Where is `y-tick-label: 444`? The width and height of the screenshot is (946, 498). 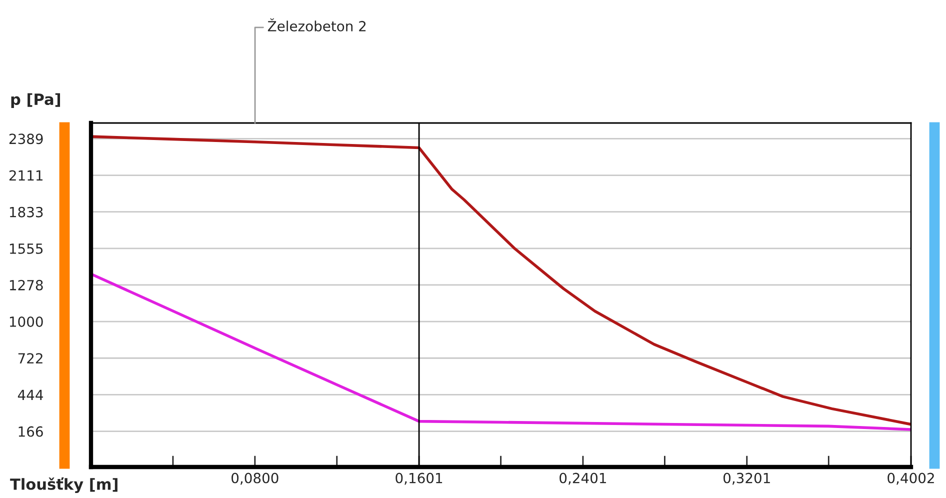 y-tick-label: 444 is located at coordinates (30, 395).